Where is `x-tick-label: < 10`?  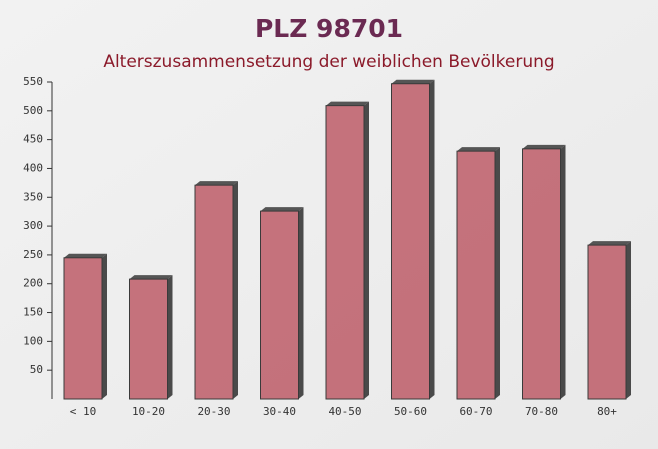 x-tick-label: < 10 is located at coordinates (83, 411).